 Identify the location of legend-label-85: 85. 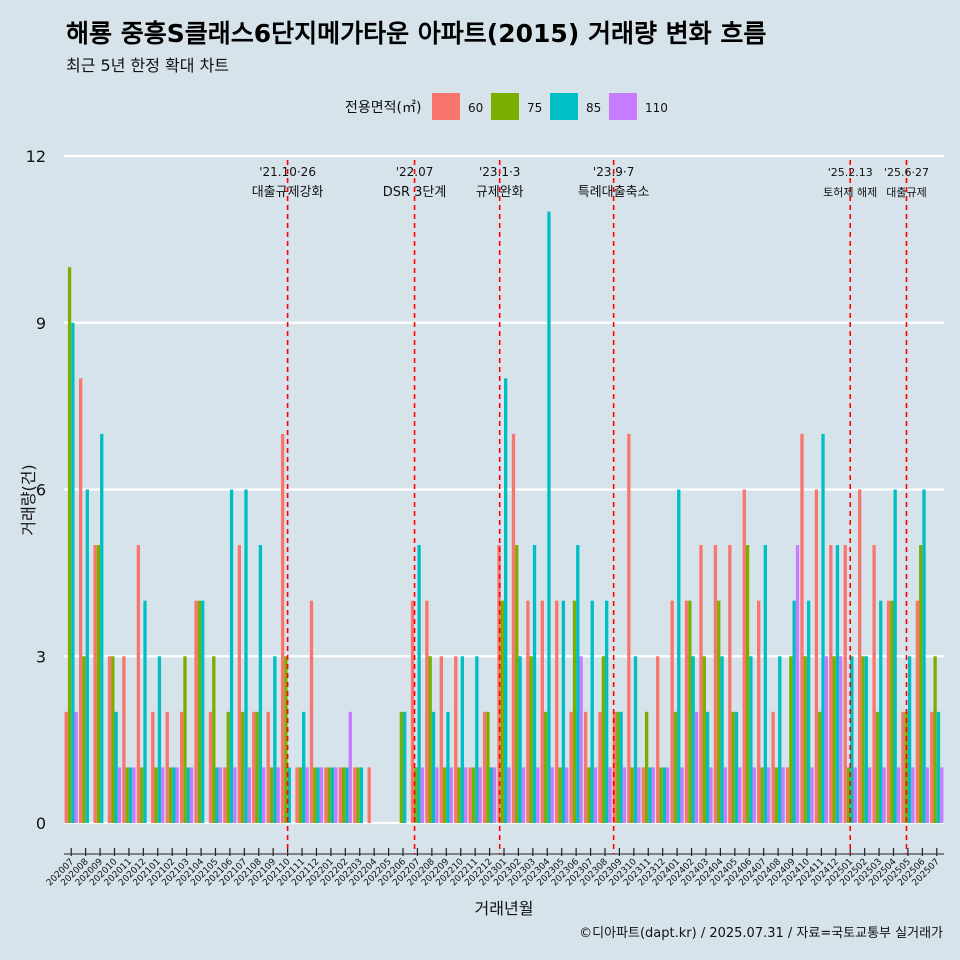
(593, 108).